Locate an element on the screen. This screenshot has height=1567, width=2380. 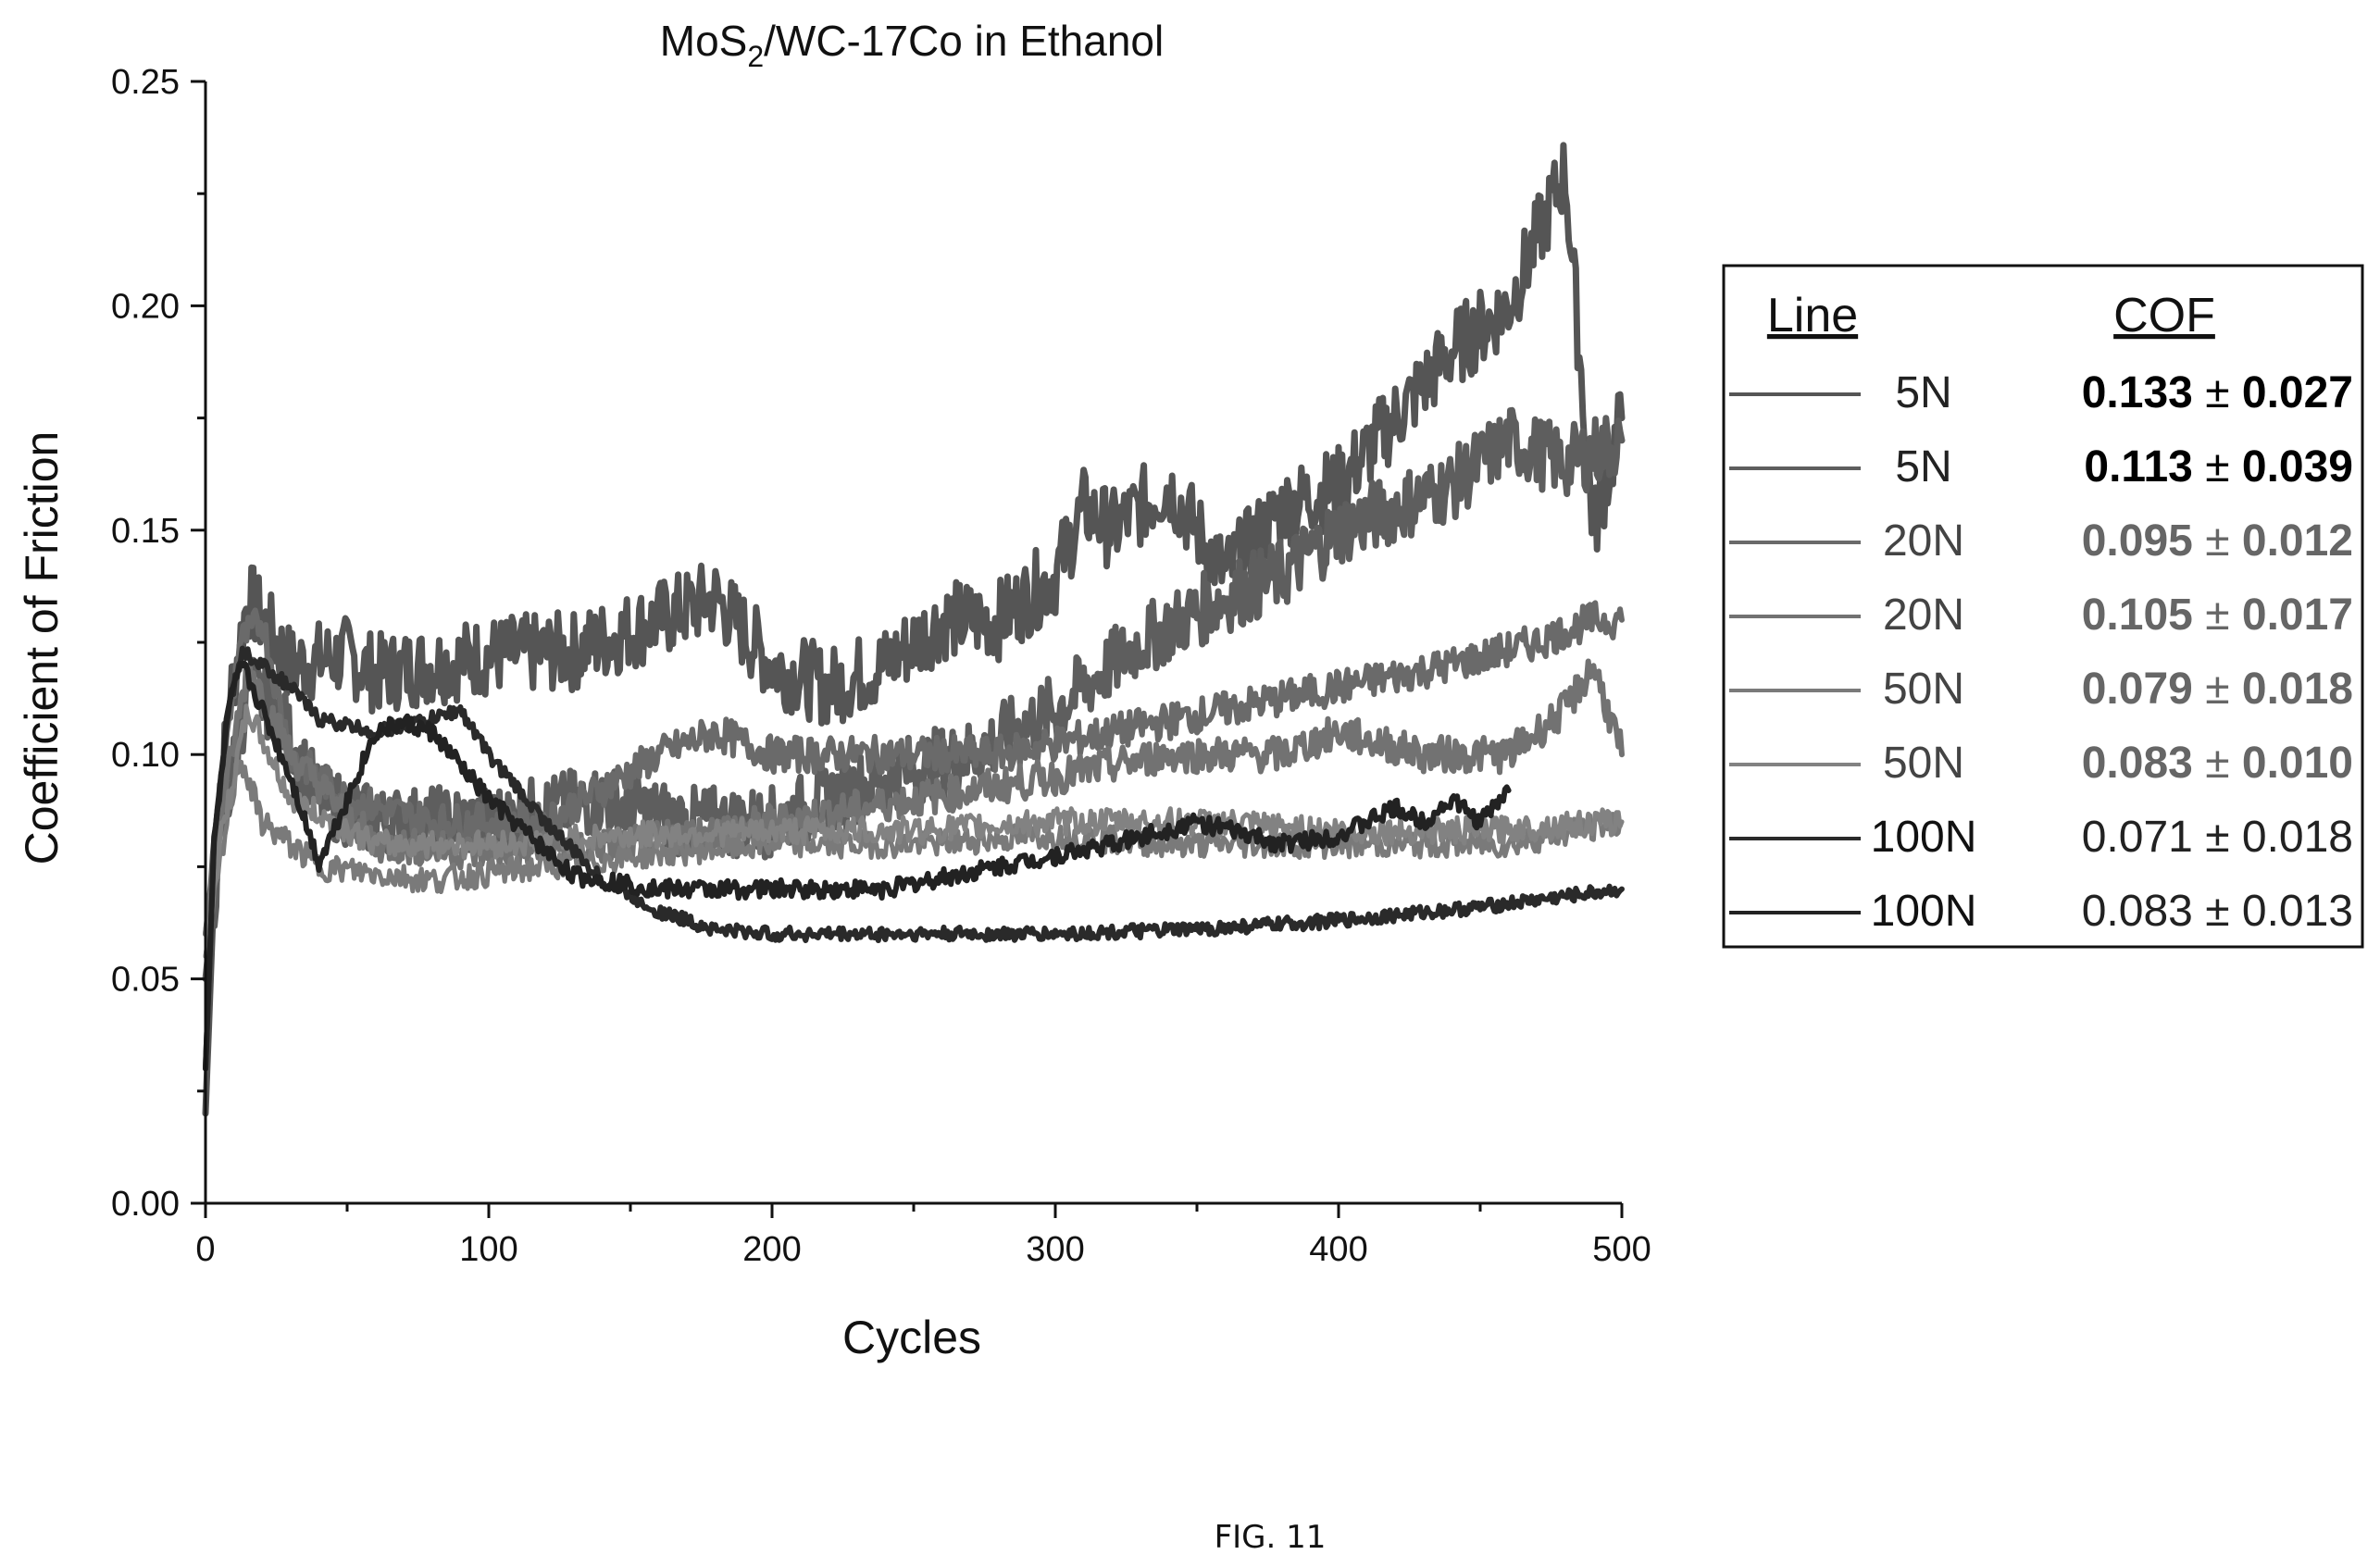
legend-header-cof: COF is located at coordinates (2164, 315).